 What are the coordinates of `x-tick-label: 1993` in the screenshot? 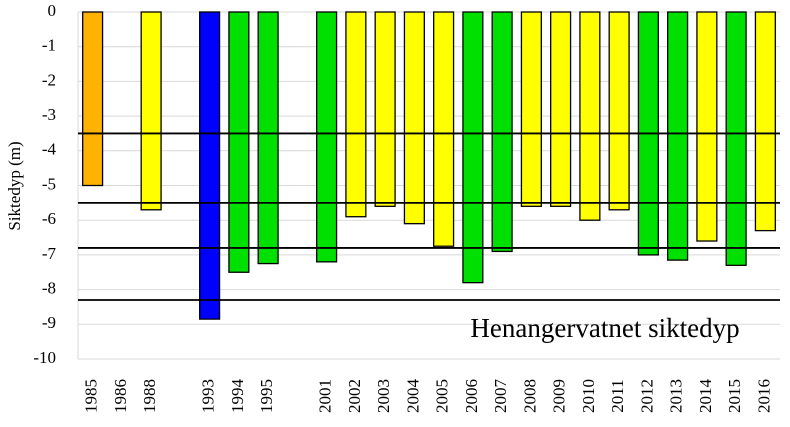 It's located at (208, 396).